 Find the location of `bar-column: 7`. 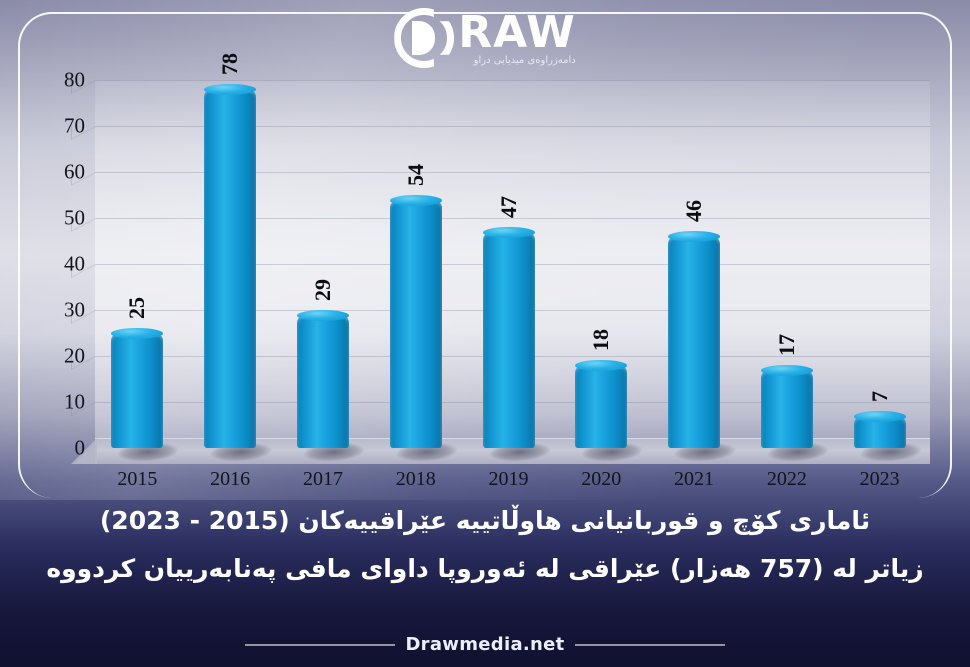

bar-column: 7 is located at coordinates (889, 426).